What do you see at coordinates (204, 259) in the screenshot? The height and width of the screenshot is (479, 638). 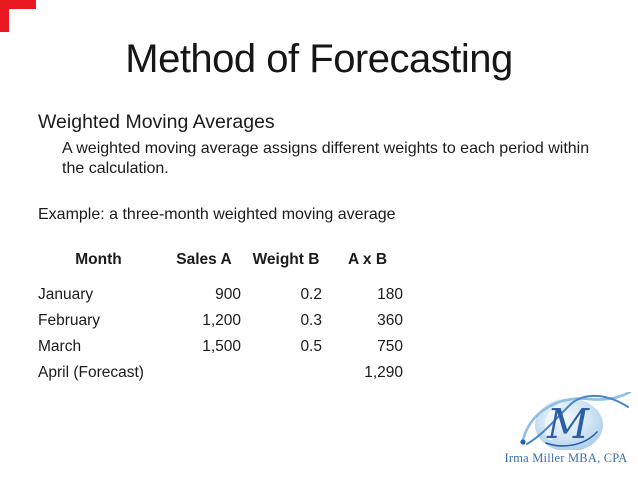 I see `column-header-sales: Sales A` at bounding box center [204, 259].